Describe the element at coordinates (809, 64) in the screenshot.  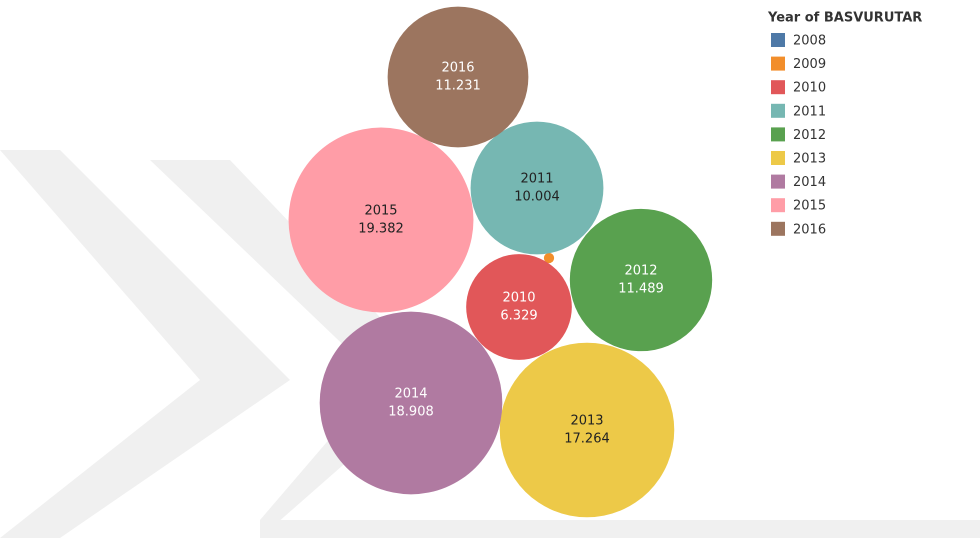
I see `legend-label: 2009` at that location.